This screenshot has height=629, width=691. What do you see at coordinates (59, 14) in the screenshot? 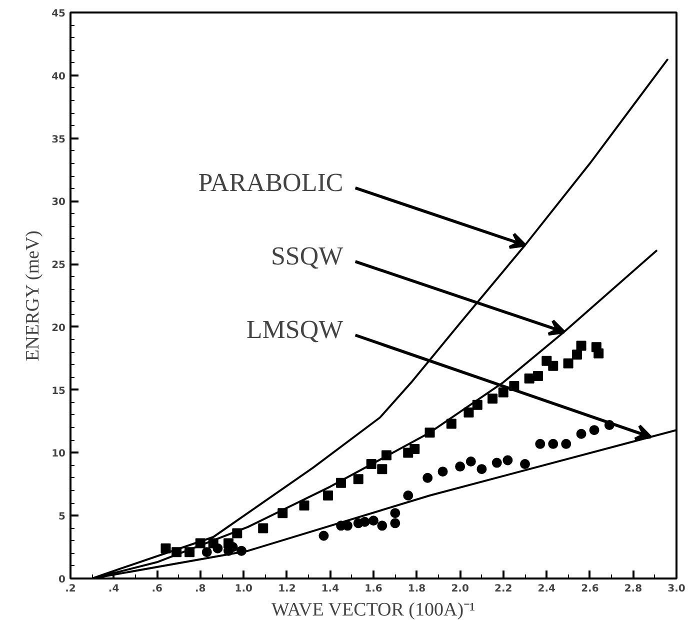
I see `y-tick-label: 45` at bounding box center [59, 14].